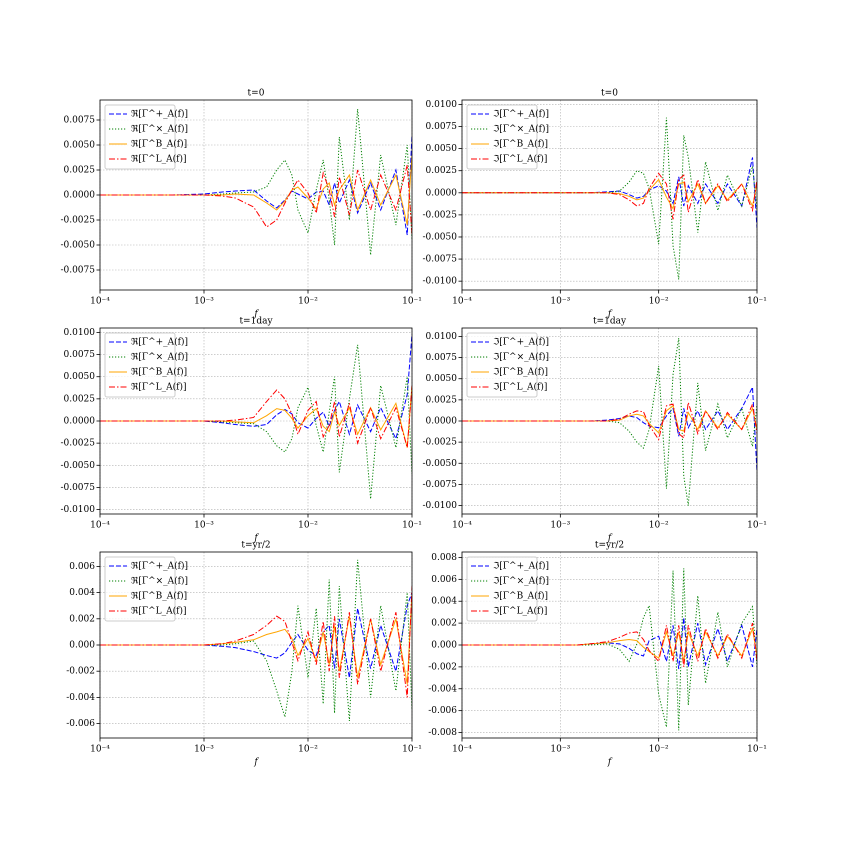 This screenshot has width=843, height=843. What do you see at coordinates (444, 558) in the screenshot?
I see `y-tick-label: 0.008` at bounding box center [444, 558].